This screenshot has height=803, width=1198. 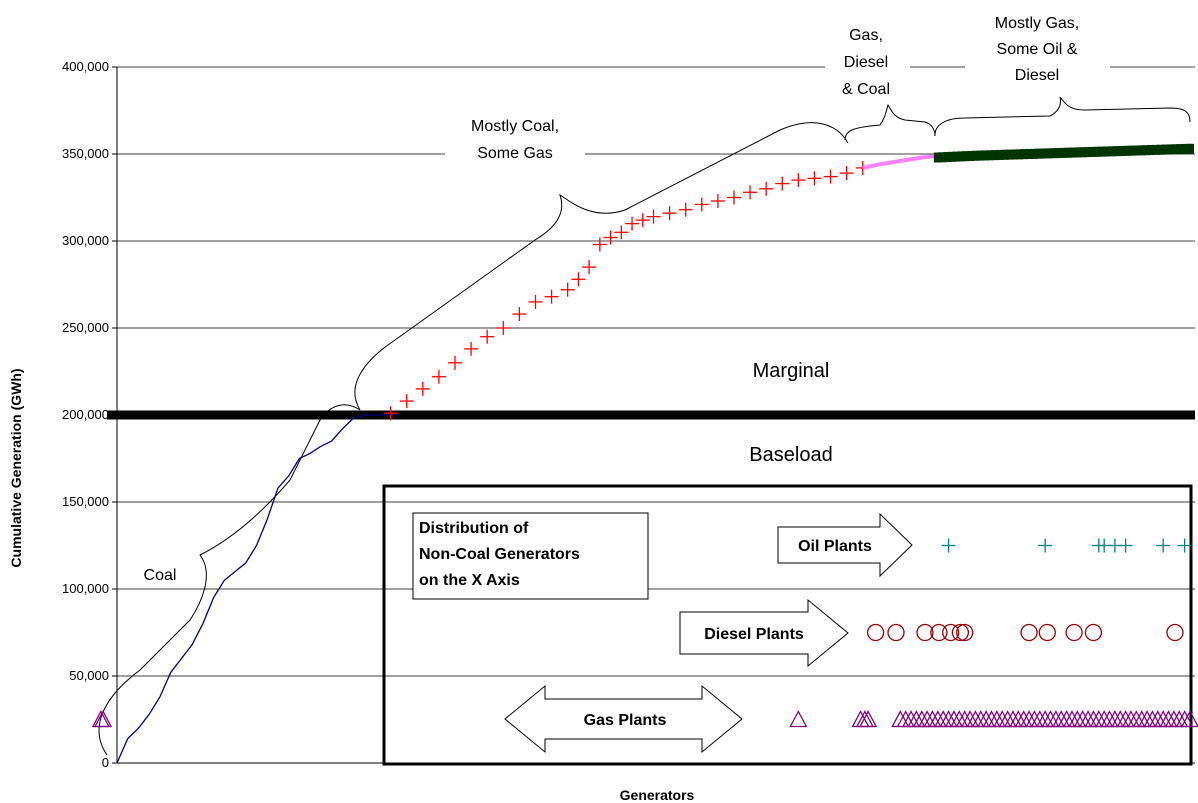 What do you see at coordinates (867, 59) in the screenshot?
I see `label-bg-gas-diesel-coal` at bounding box center [867, 59].